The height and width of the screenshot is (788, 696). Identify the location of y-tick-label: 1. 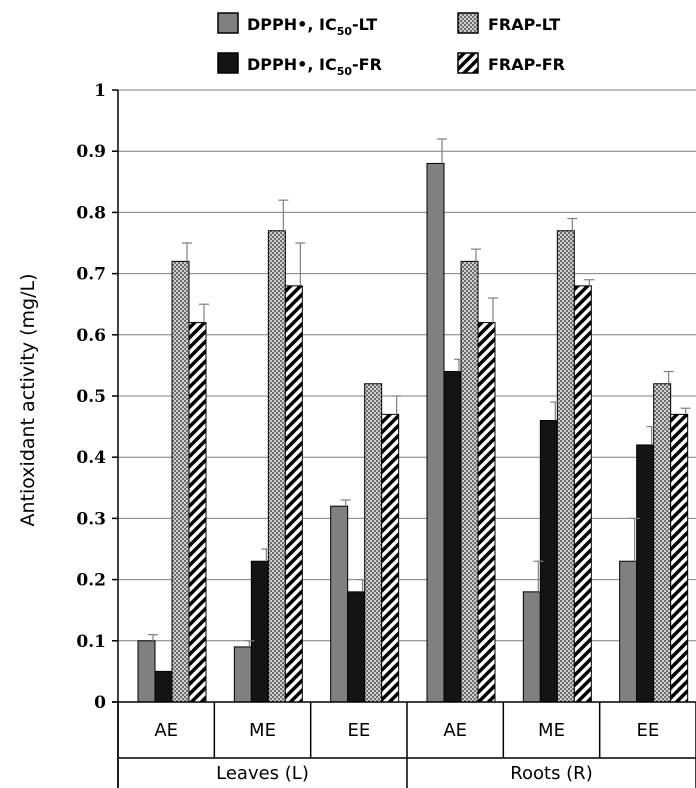
(100, 91).